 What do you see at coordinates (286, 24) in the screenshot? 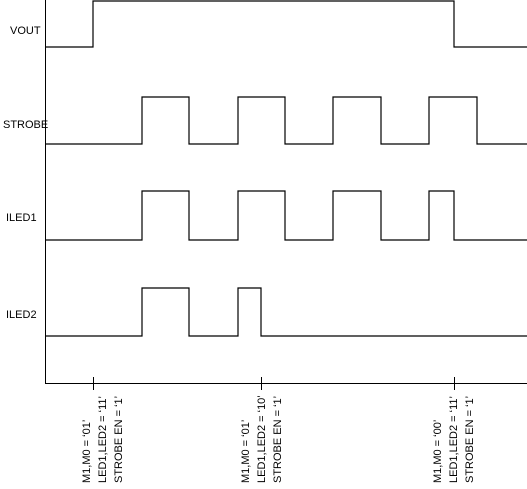
I see `vout-waveform` at bounding box center [286, 24].